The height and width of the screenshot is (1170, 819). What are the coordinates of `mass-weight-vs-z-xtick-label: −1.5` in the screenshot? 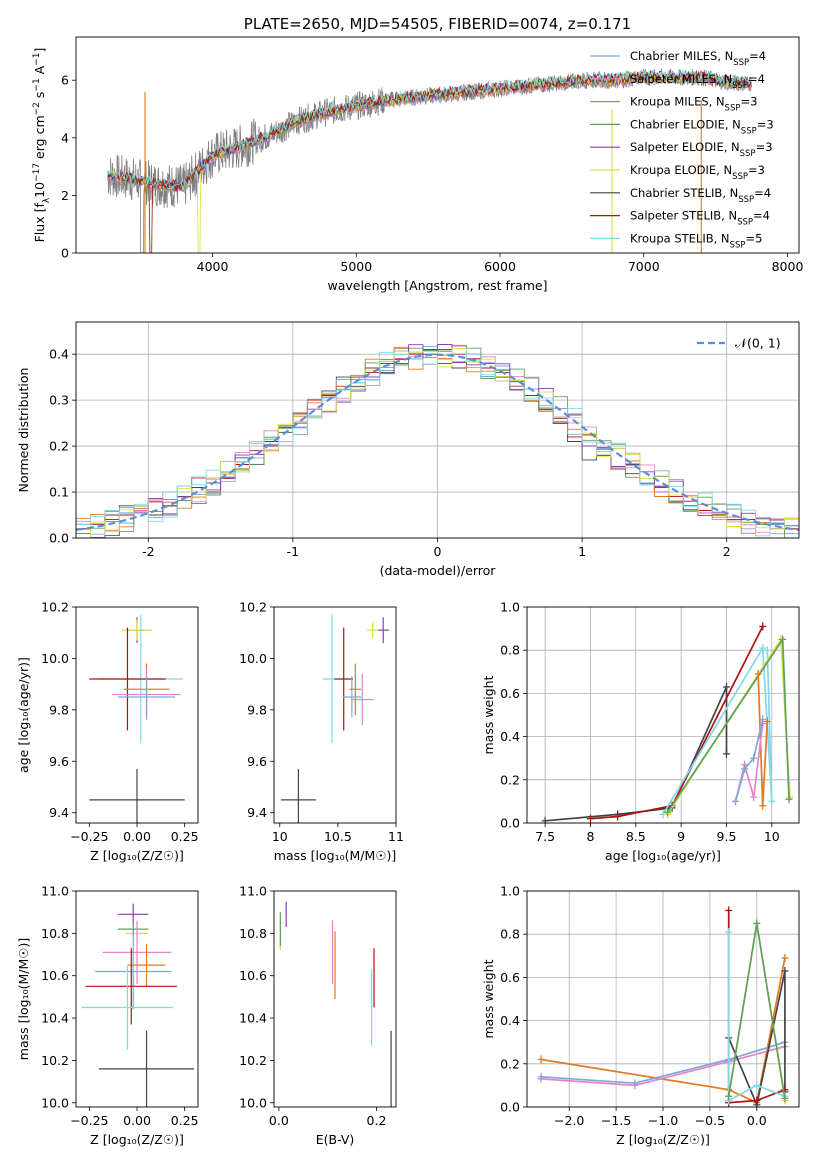 It's located at (616, 1120).